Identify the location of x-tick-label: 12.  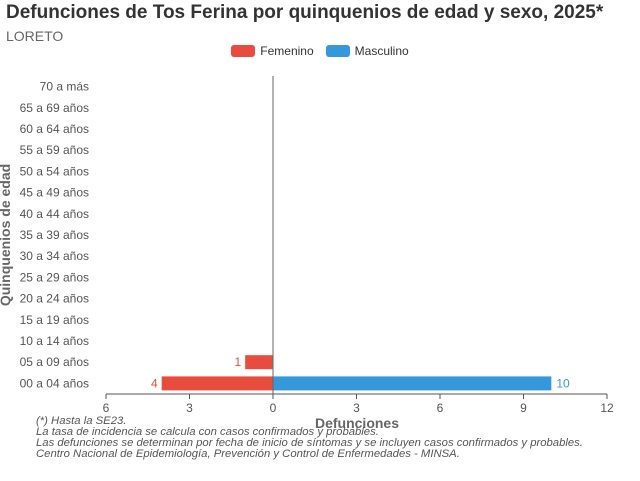
(607, 408).